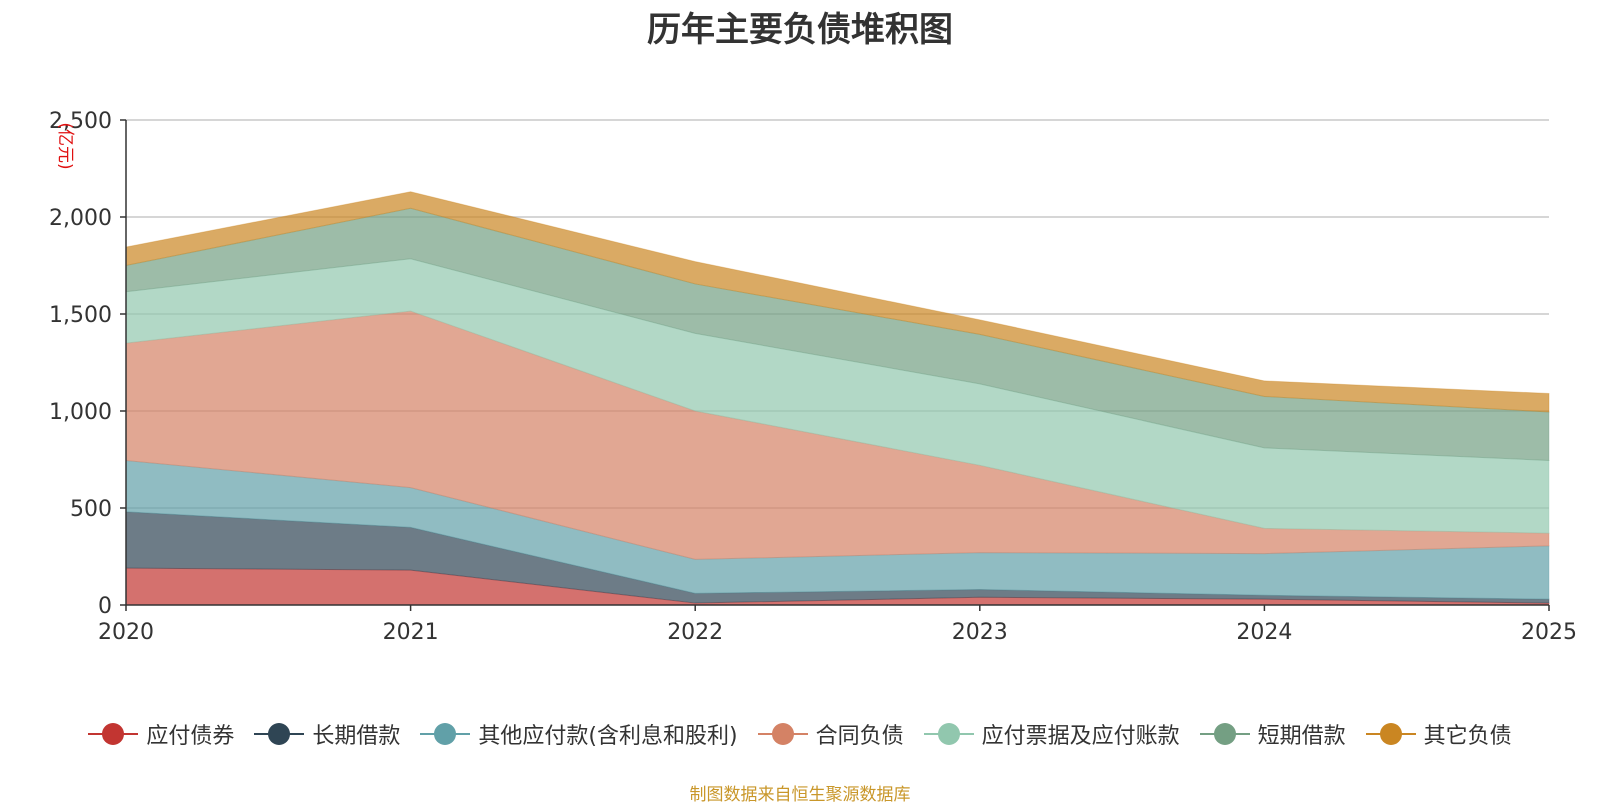 This screenshot has width=1600, height=805. What do you see at coordinates (980, 632) in the screenshot?
I see `x-tick-label: 2023` at bounding box center [980, 632].